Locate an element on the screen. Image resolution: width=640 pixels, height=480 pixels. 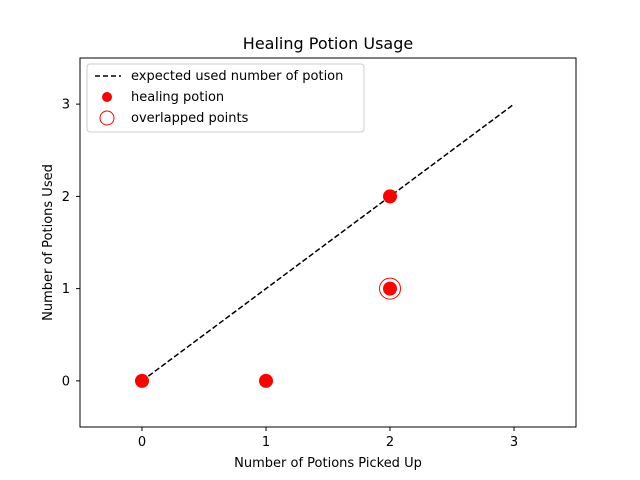
y-tick-label: 1 is located at coordinates (66, 289).